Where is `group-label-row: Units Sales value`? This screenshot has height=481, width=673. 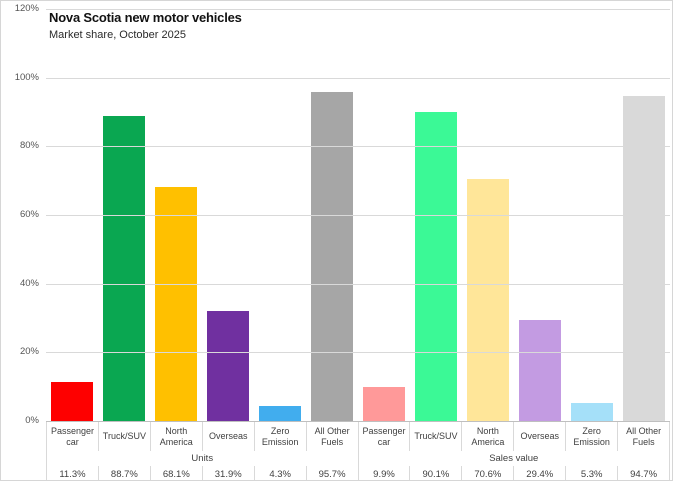
group-label-row: Units Sales value is located at coordinates (358, 458).